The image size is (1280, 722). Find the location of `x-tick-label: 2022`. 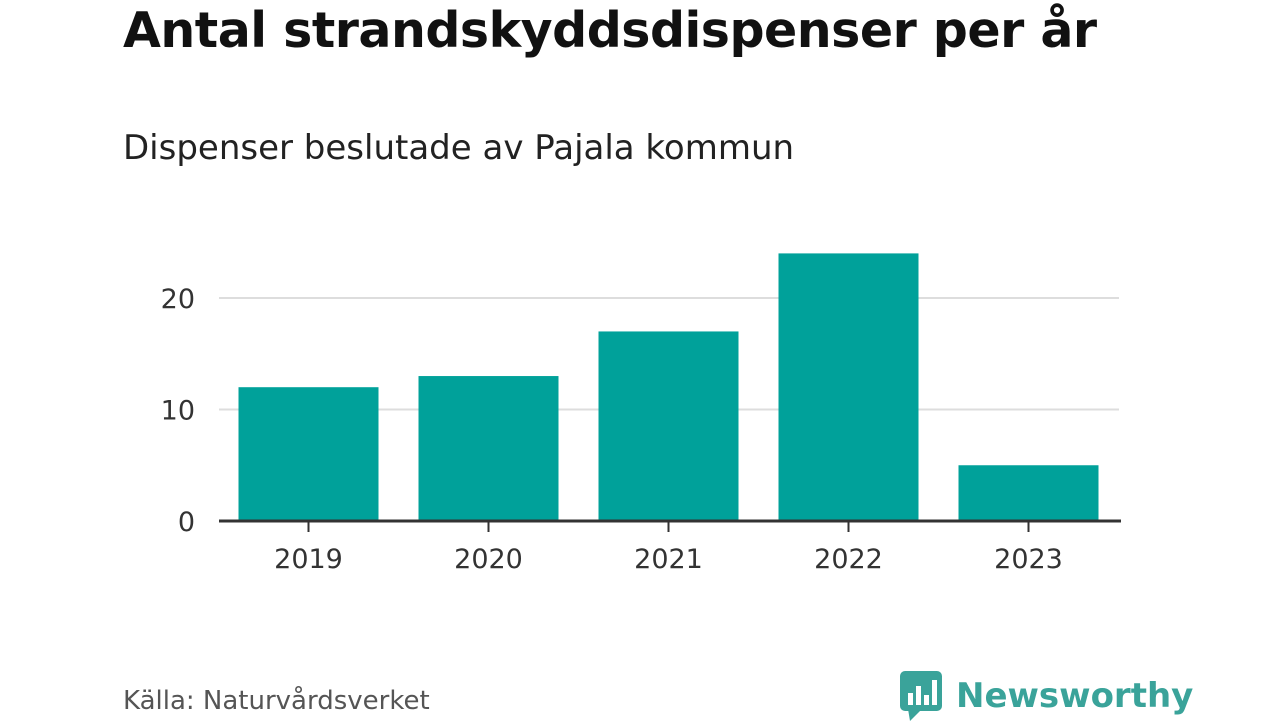

x-tick-label: 2022 is located at coordinates (848, 559).